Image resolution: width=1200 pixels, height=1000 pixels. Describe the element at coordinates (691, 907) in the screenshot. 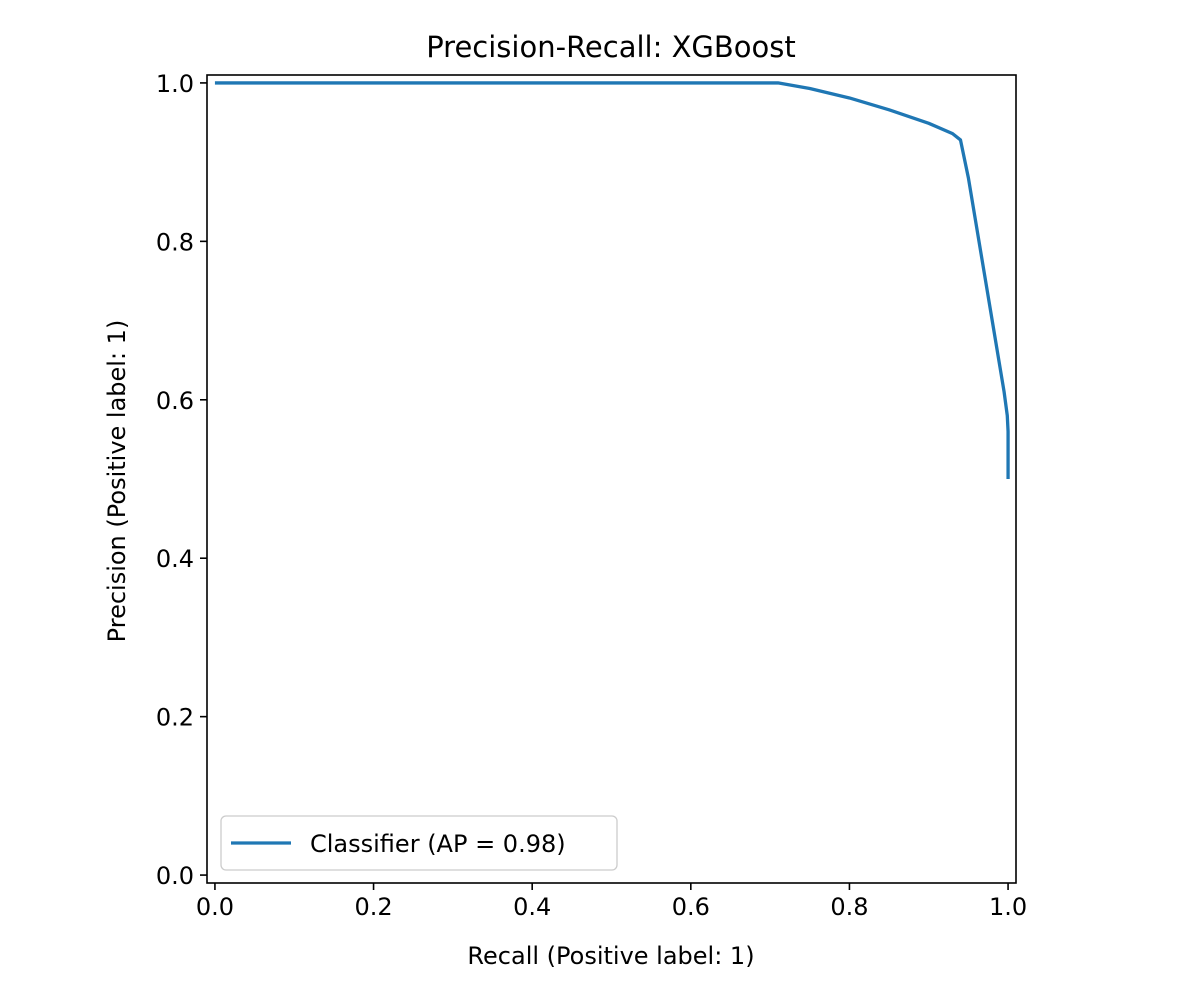

I see `x-tick-label: 0.6` at that location.